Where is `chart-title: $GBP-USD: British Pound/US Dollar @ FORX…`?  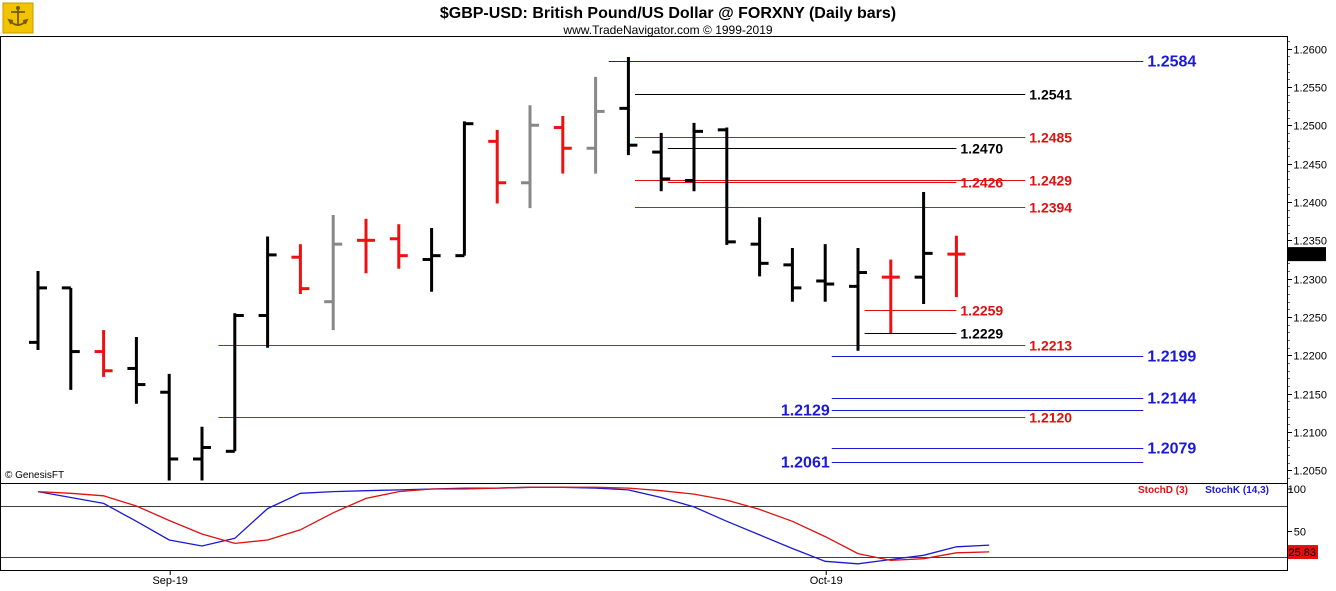
chart-title: $GBP-USD: British Pound/US Dollar @ FORX… is located at coordinates (668, 13).